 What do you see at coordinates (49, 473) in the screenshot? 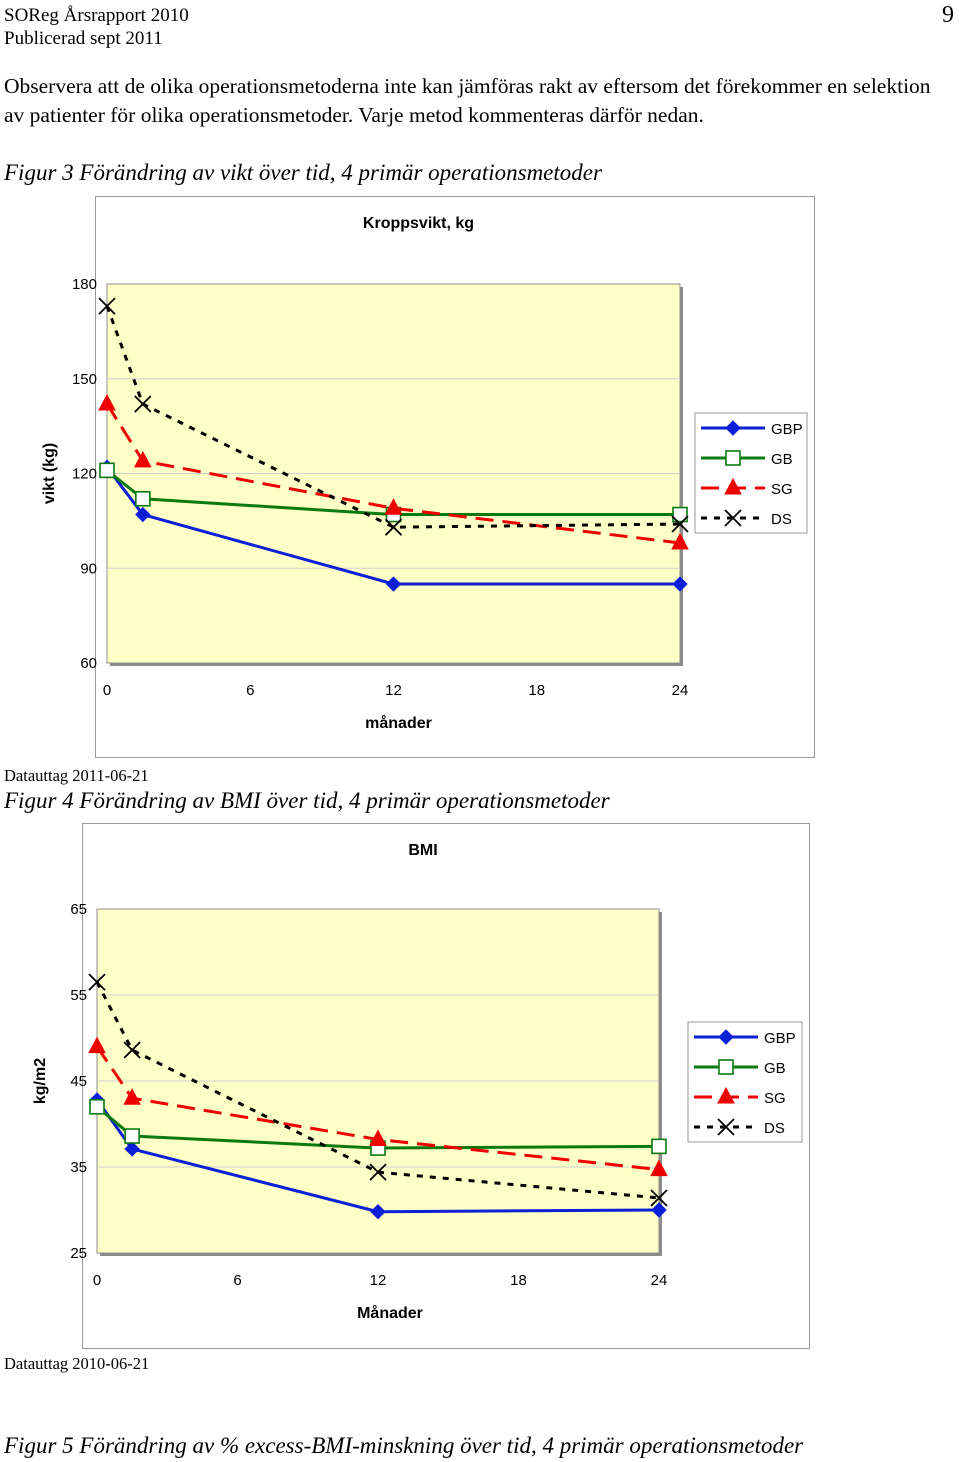
I see `y-axis-label: vikt (kg)` at bounding box center [49, 473].